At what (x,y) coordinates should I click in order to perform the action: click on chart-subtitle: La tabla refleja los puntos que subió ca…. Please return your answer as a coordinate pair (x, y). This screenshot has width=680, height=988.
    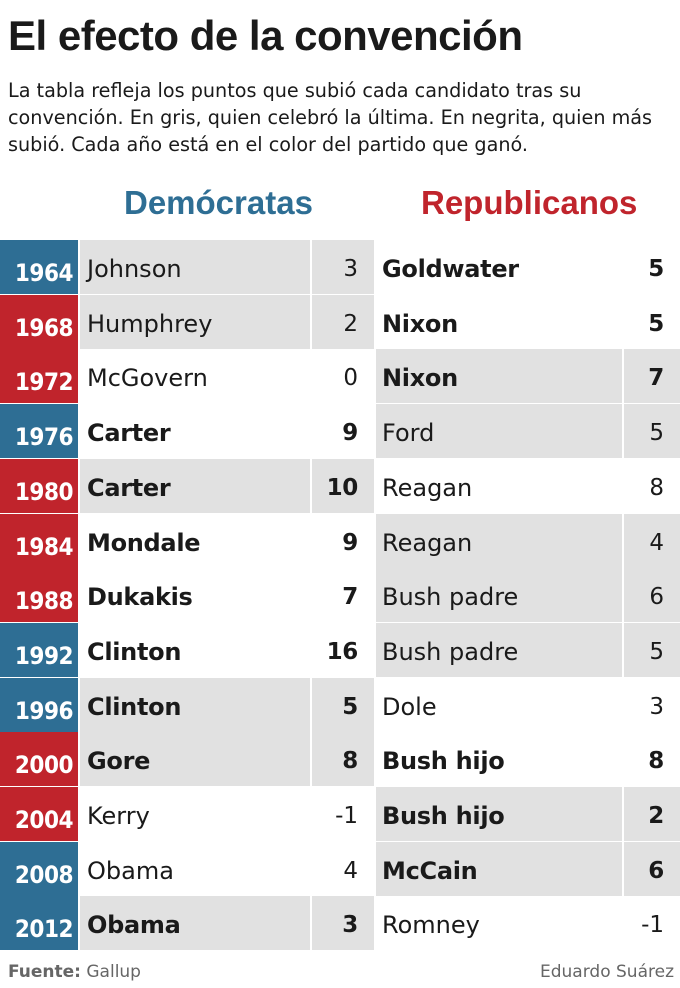
    Looking at the image, I should click on (330, 117).